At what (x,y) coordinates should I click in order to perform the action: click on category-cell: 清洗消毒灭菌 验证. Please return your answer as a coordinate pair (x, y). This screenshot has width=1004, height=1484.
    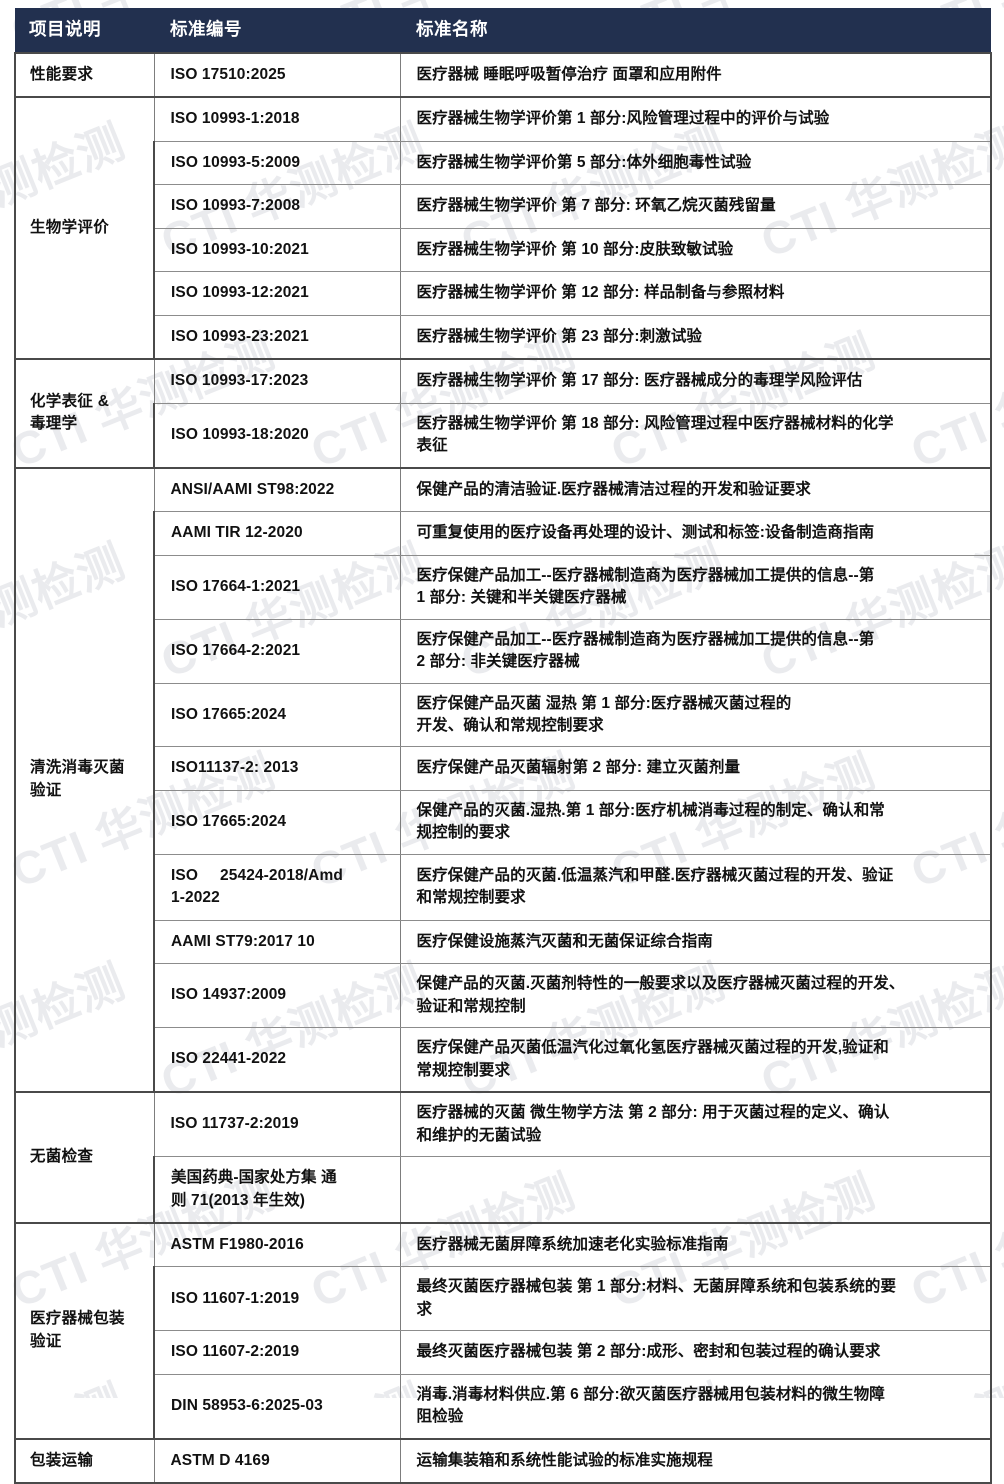
    Looking at the image, I should click on (84, 779).